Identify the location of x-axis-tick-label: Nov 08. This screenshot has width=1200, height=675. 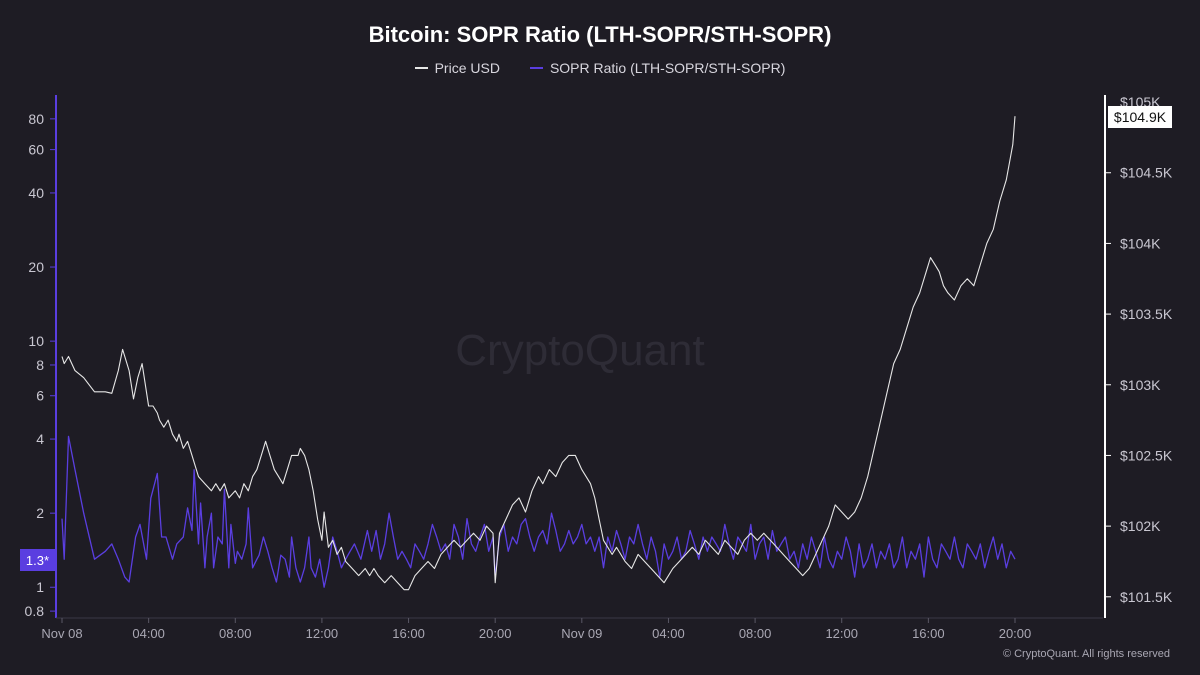
(61, 633).